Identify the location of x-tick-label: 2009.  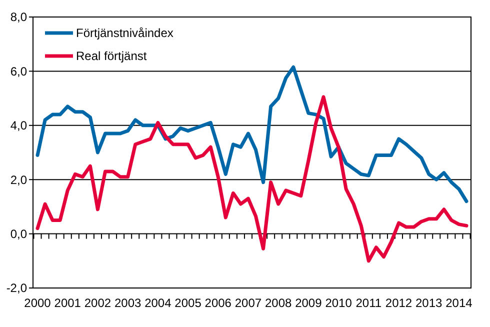
(308, 303).